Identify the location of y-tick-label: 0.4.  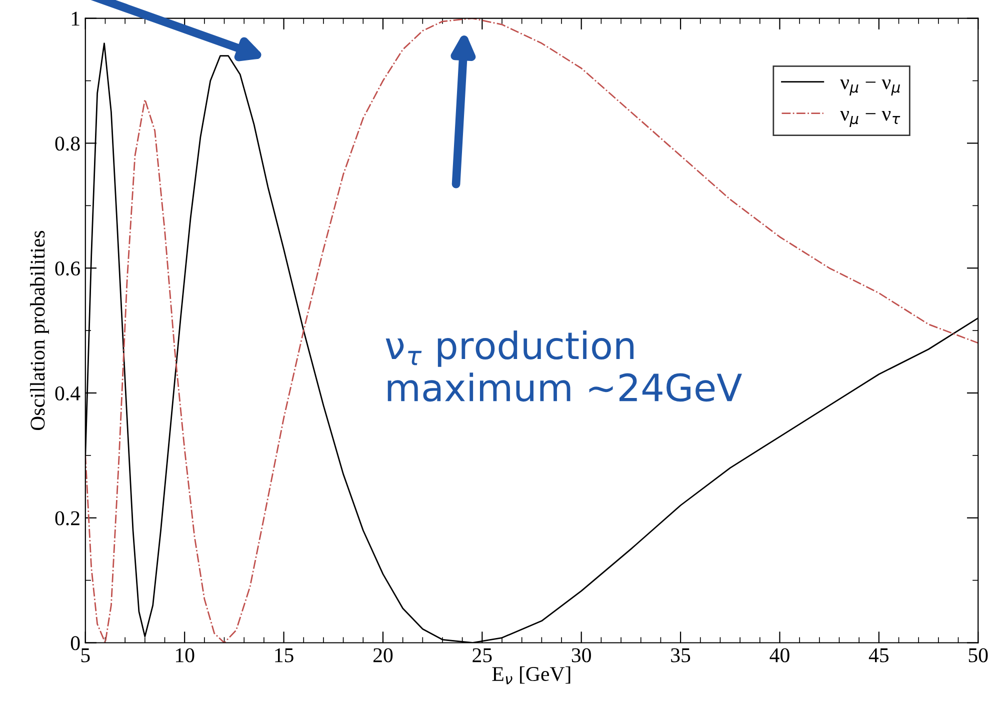
(67, 393).